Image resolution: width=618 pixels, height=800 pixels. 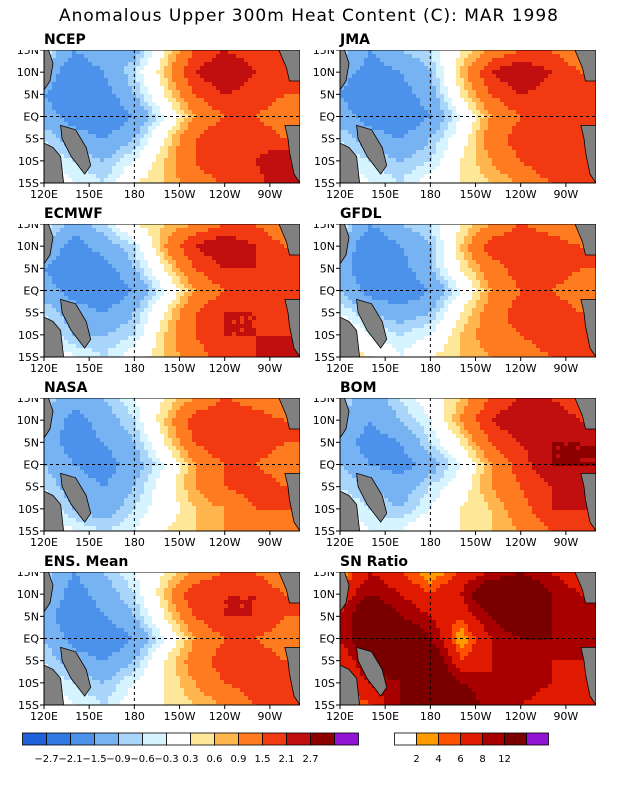 I want to click on y-tick-label: 15S, so click(x=324, y=183).